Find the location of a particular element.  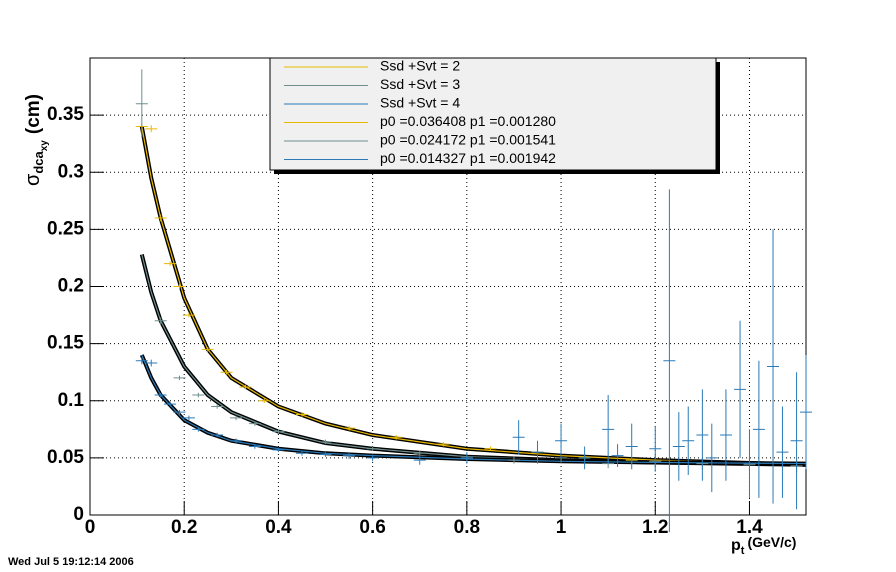

x-tick-label: 1 is located at coordinates (561, 527).